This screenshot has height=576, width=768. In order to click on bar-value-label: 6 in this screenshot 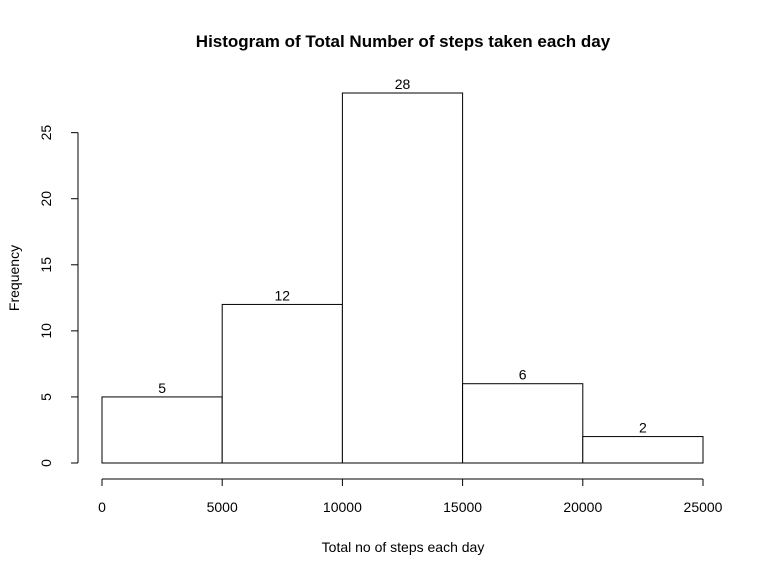, I will do `click(523, 375)`.